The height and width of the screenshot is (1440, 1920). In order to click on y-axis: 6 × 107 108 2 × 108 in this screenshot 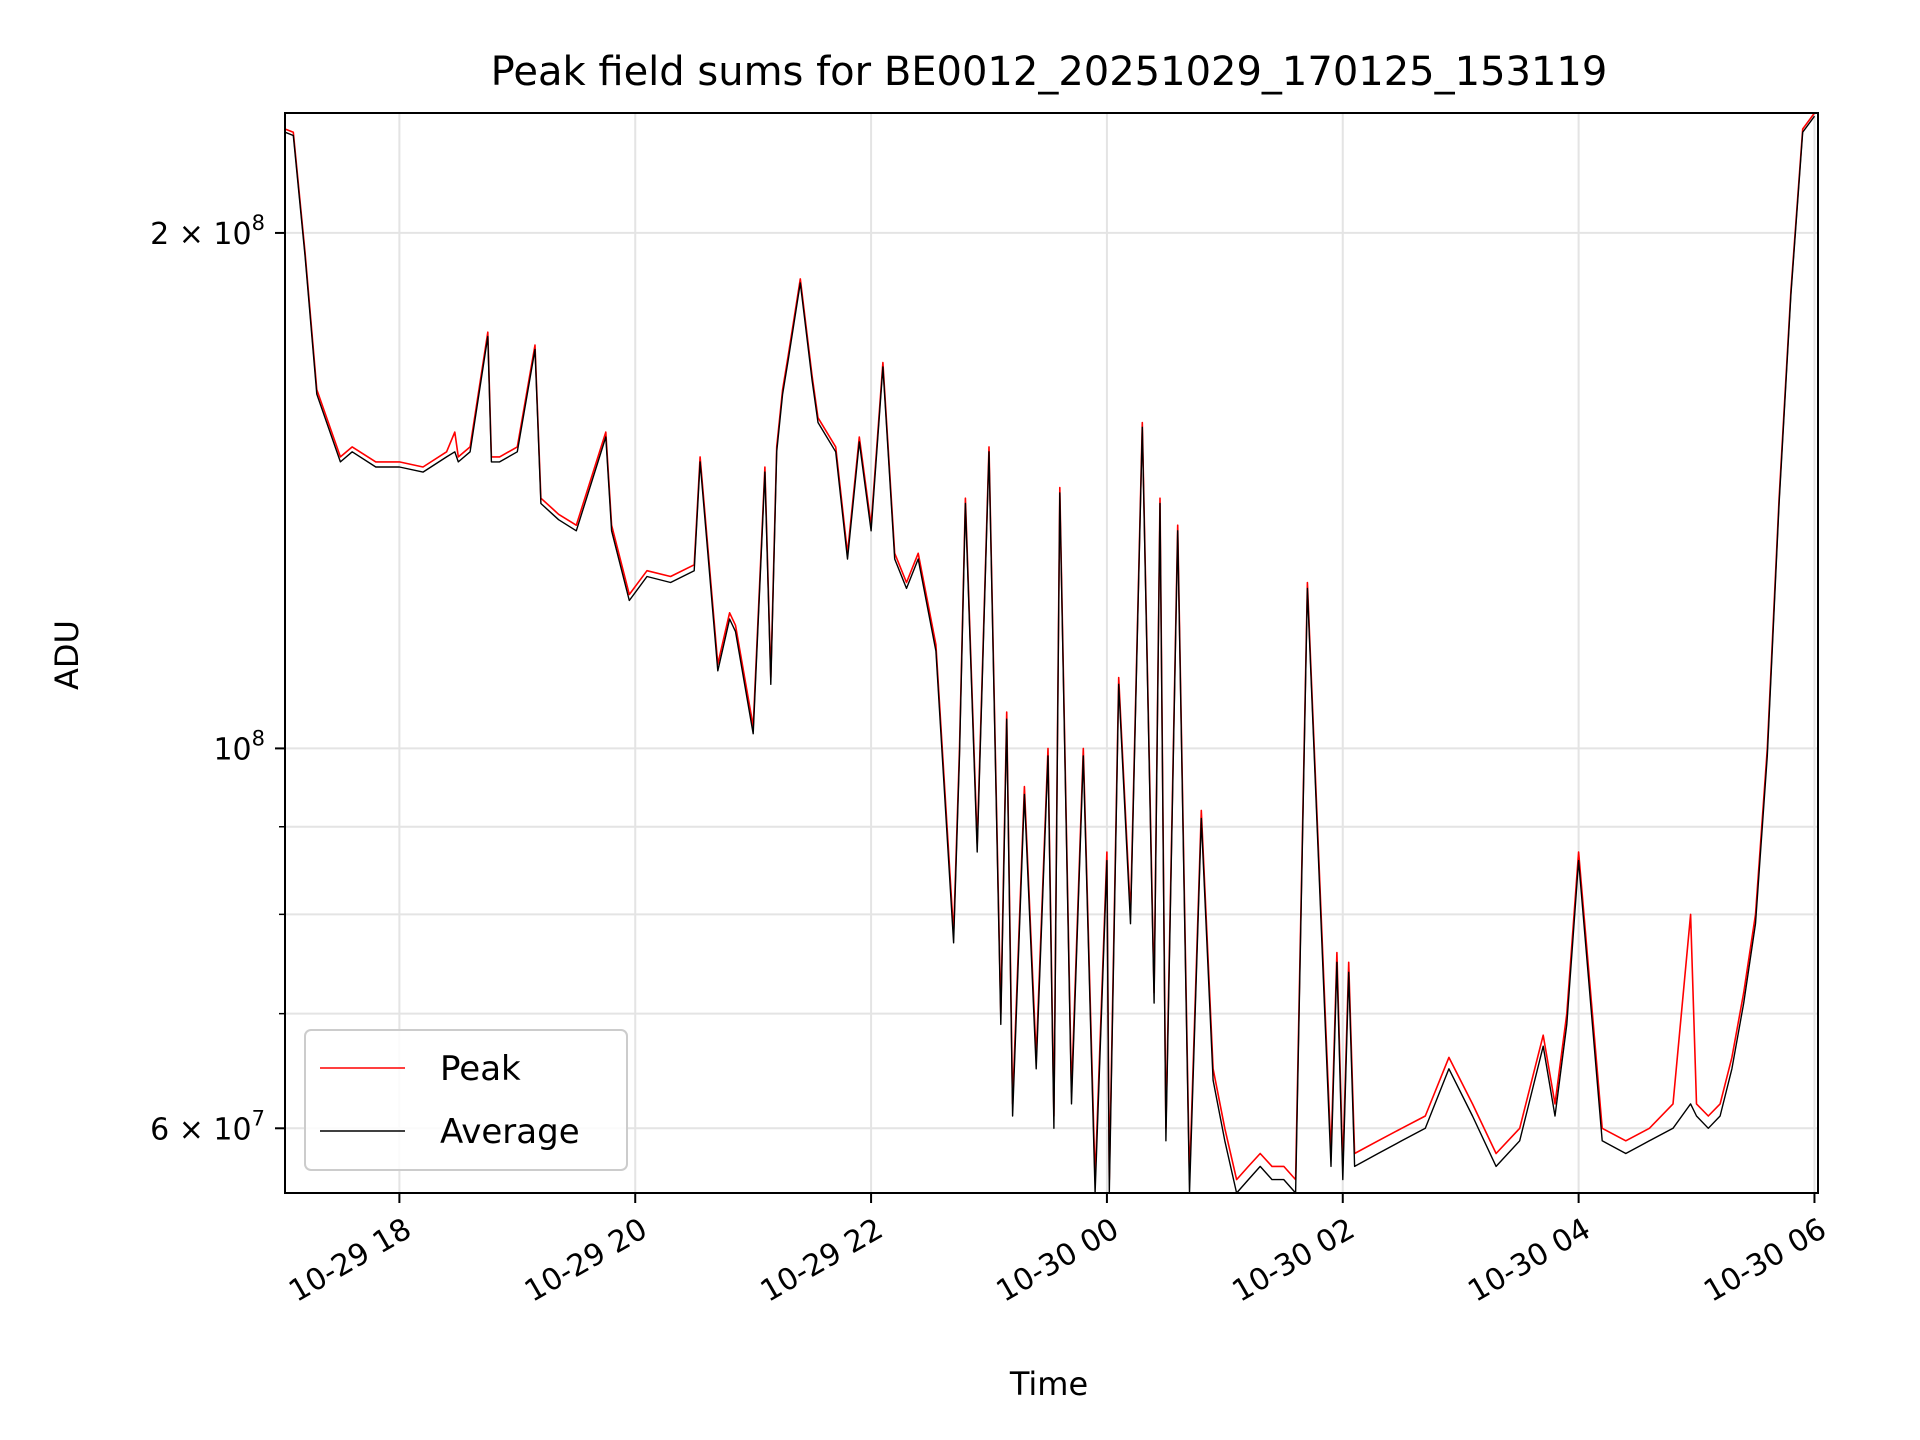, I will do `click(217, 679)`.